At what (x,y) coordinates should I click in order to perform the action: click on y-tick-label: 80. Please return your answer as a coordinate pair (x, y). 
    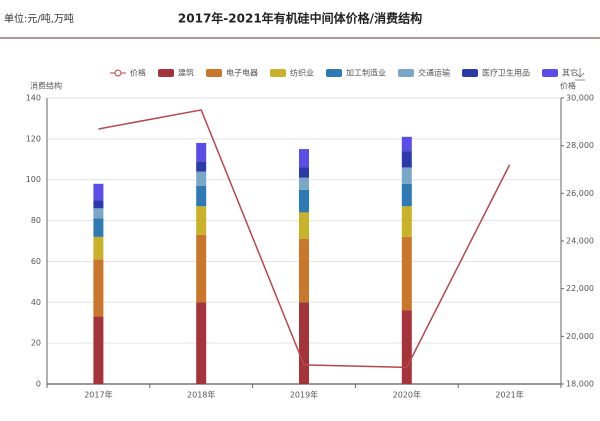
    Looking at the image, I should click on (36, 220).